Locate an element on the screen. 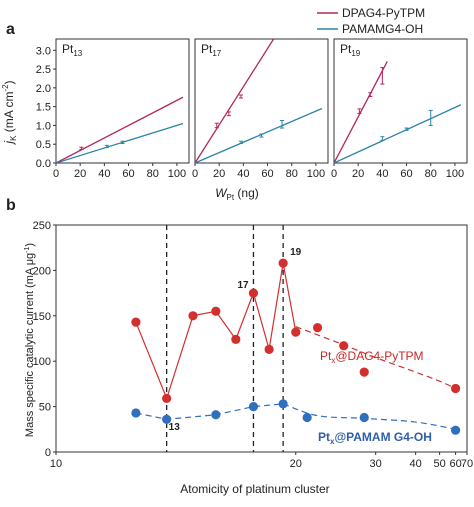 Image resolution: width=474 pixels, height=507 pixels. red-trend-line is located at coordinates (375, 357).